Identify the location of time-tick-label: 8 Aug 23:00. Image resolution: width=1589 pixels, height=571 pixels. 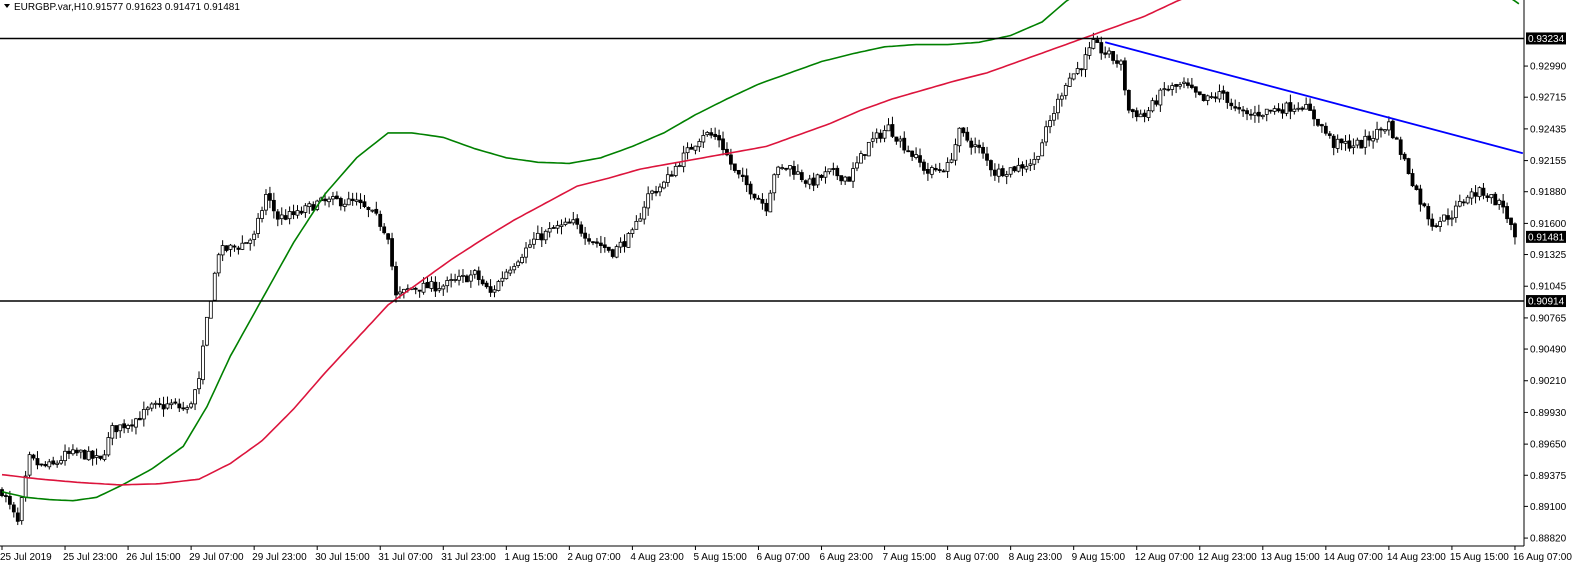
(1036, 557).